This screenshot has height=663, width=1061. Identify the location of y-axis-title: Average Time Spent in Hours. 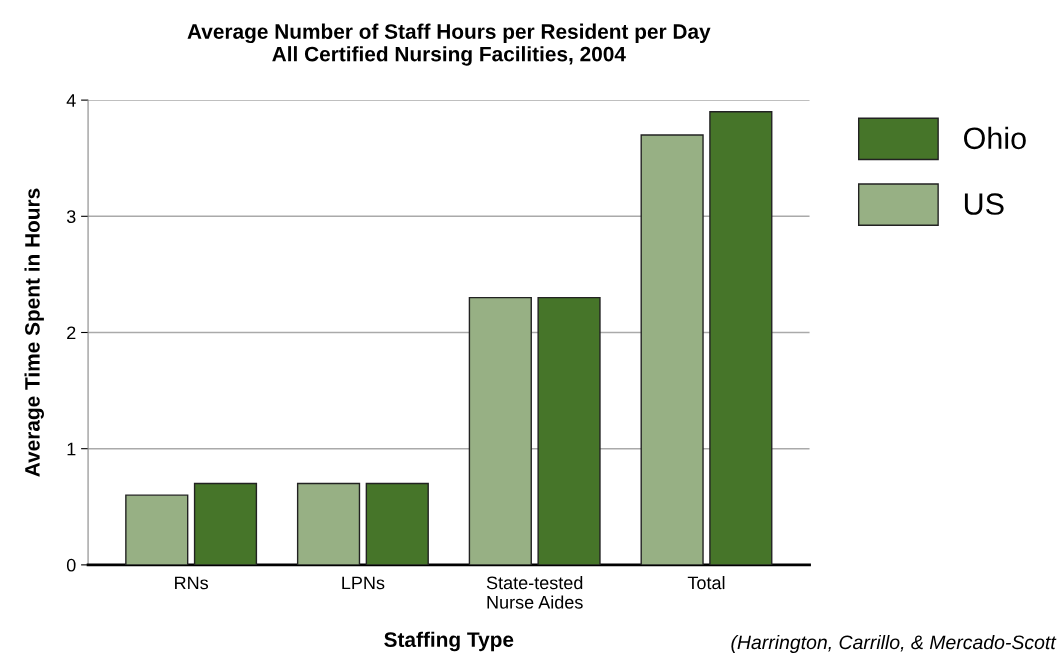
(34, 332).